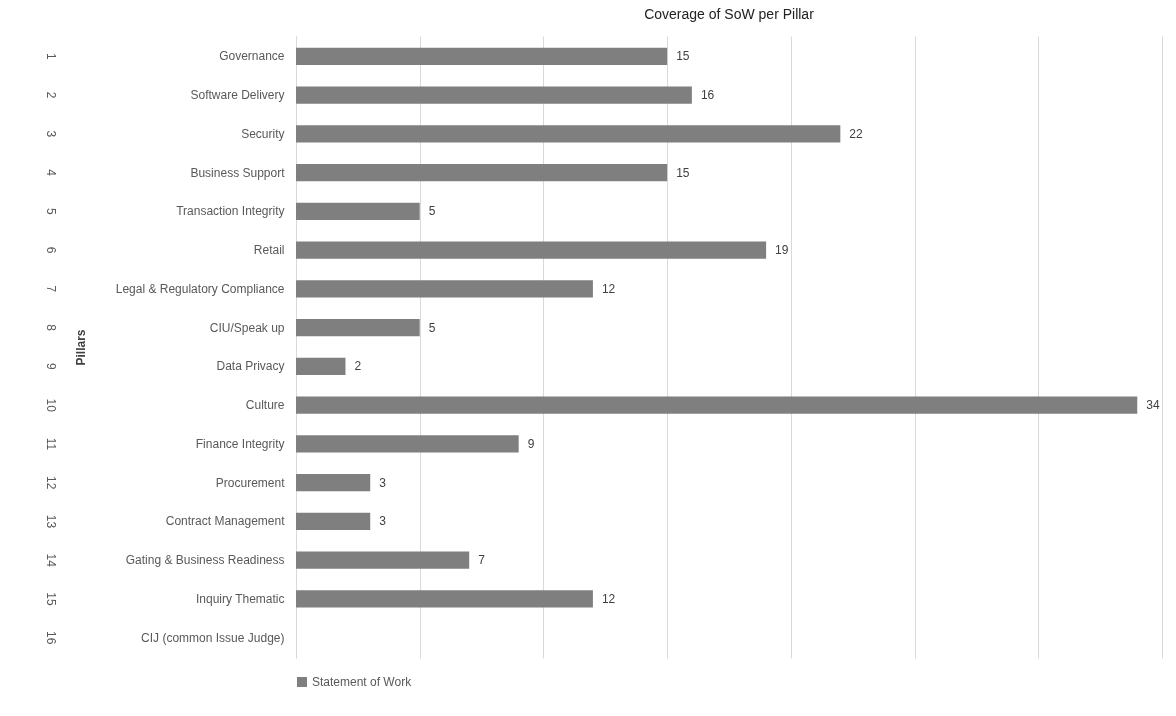  I want to click on chart-title: Coverage of SoW per Pillar, so click(729, 14).